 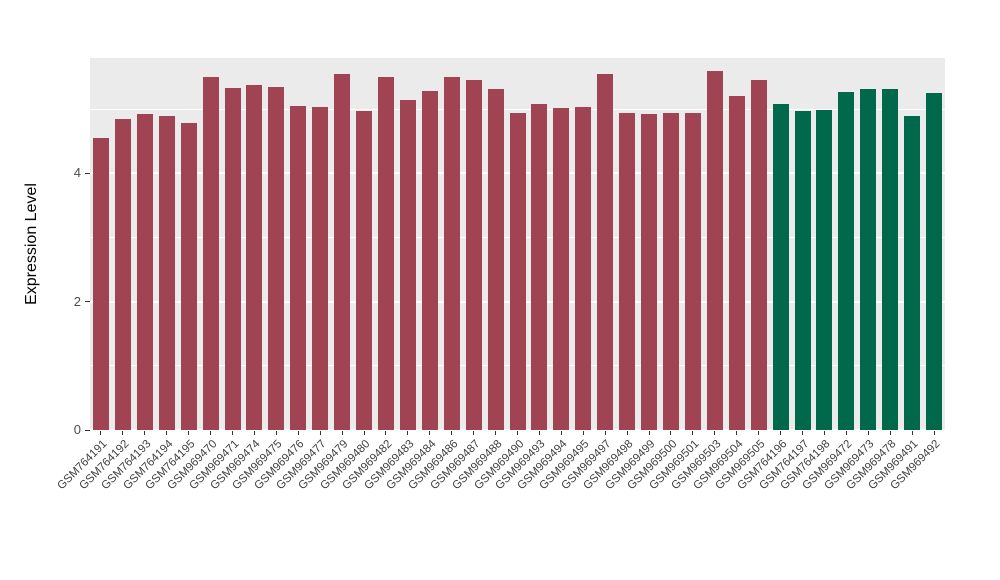 What do you see at coordinates (517, 109) in the screenshot?
I see `minor-gridline` at bounding box center [517, 109].